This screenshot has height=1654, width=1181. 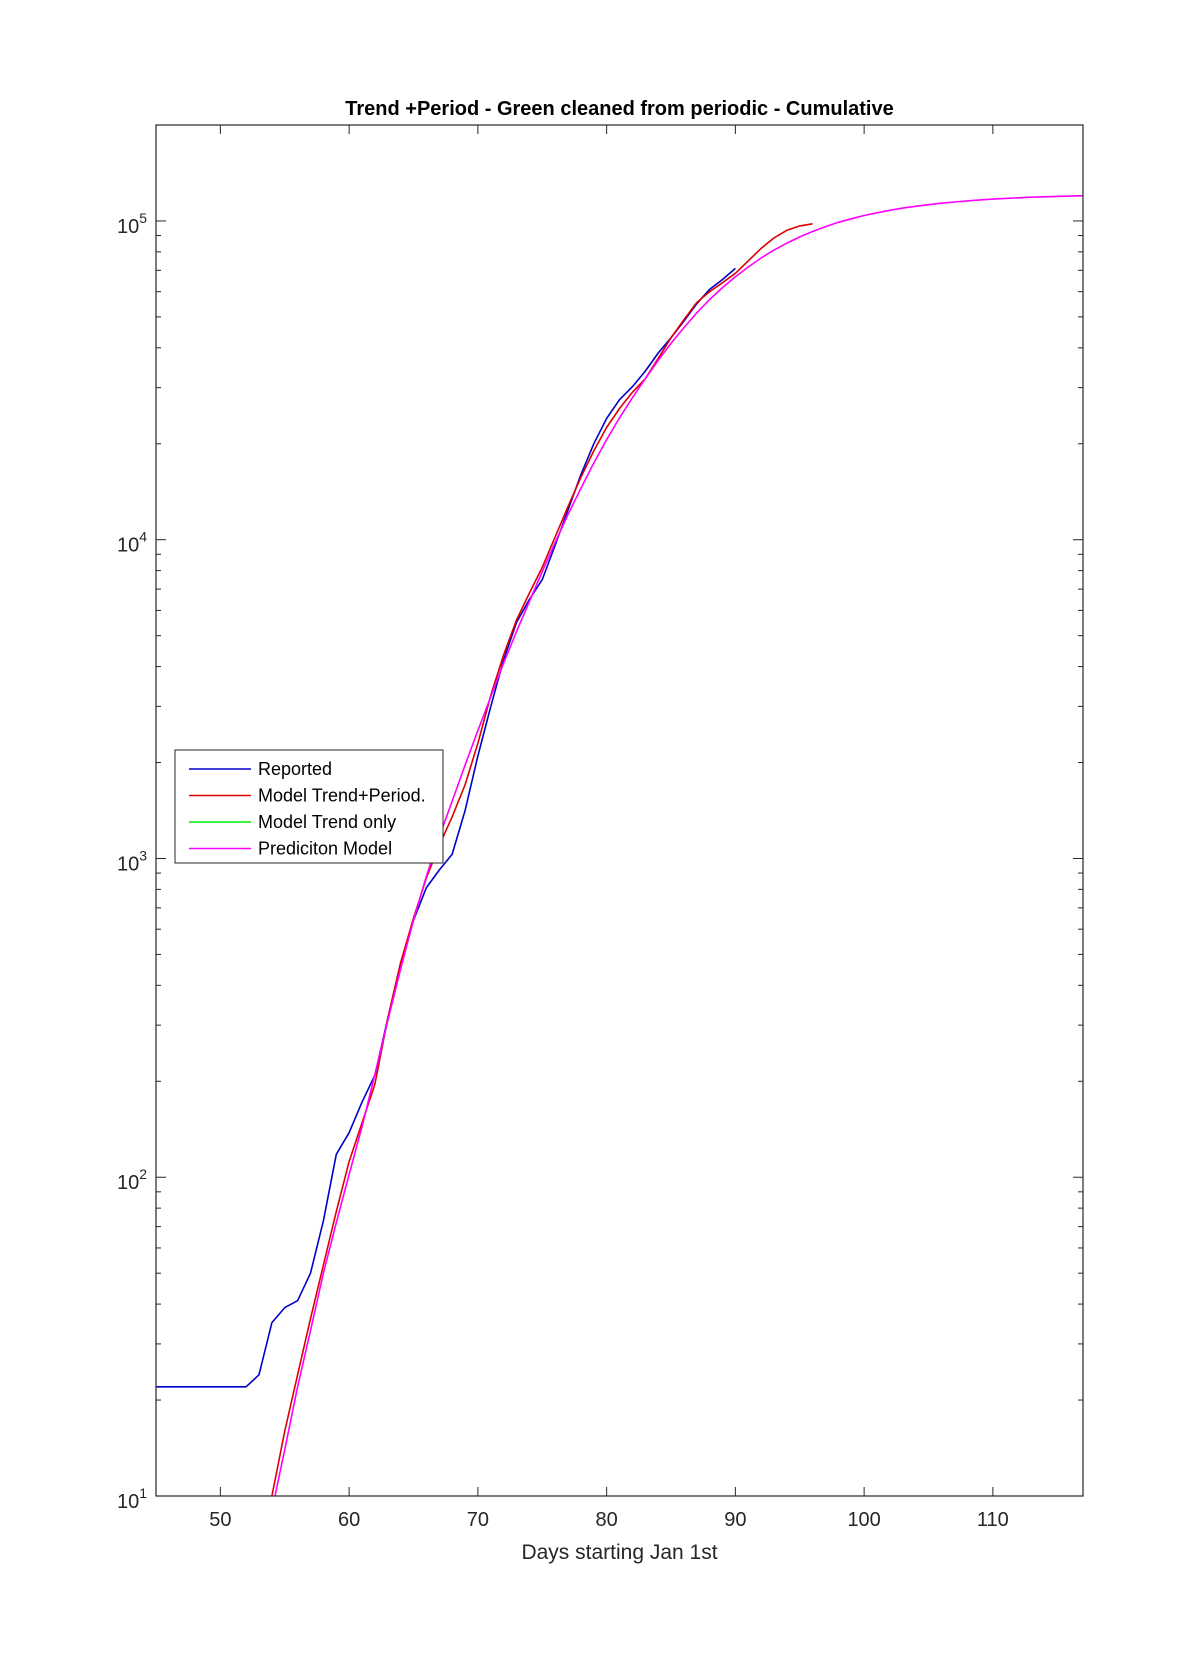 I want to click on y-tick-label-exponent: 4, so click(x=143, y=537).